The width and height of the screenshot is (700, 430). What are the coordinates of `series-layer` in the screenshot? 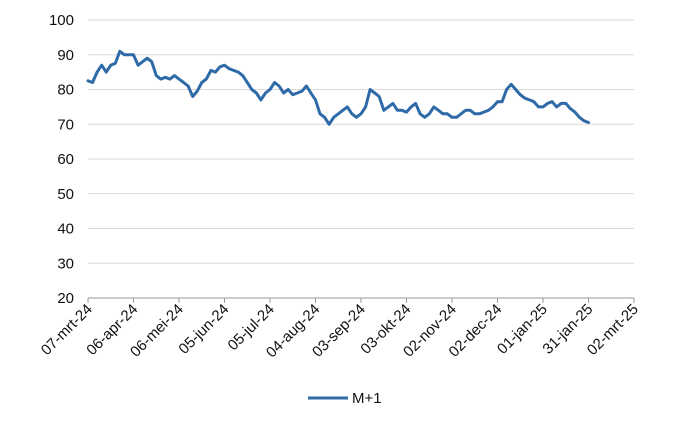 It's located at (338, 87).